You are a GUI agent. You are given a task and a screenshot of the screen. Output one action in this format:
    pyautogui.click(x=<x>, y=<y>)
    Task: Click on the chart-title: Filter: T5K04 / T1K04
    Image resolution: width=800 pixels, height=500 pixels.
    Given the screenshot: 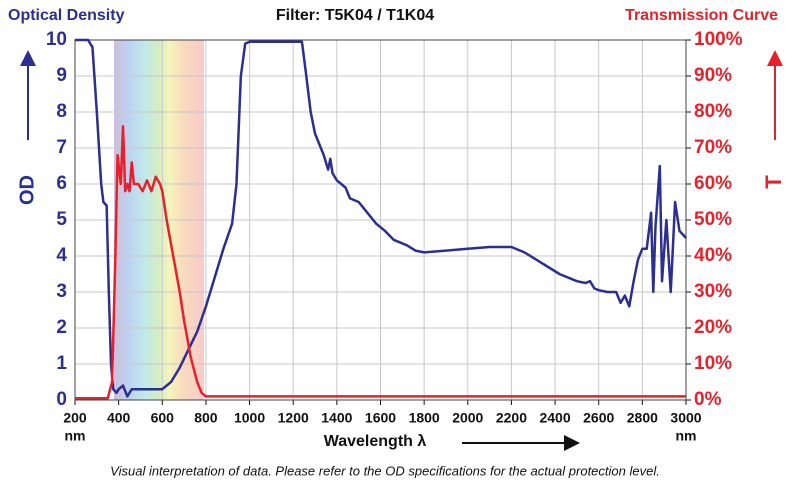 What is the action you would take?
    pyautogui.click(x=355, y=15)
    